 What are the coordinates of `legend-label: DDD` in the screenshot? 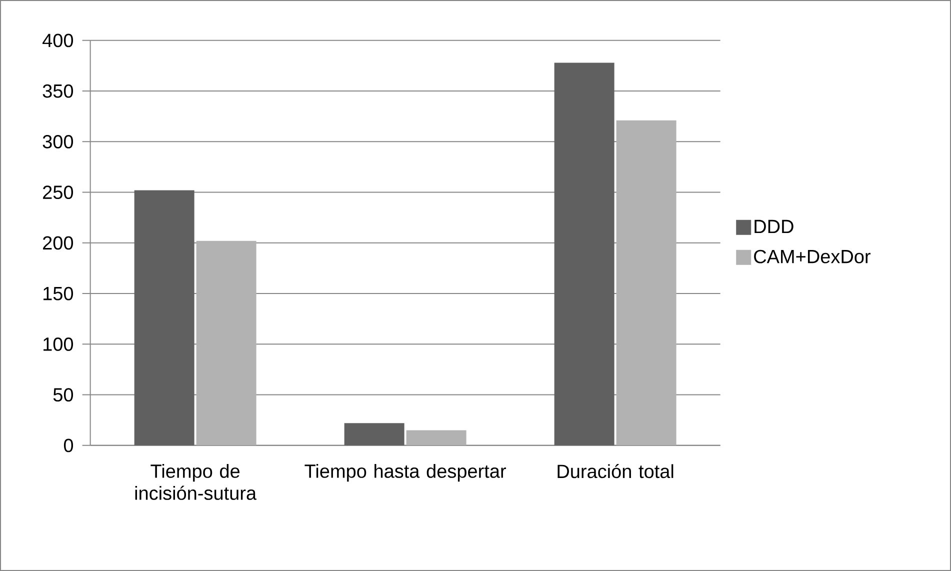 It's located at (774, 226).